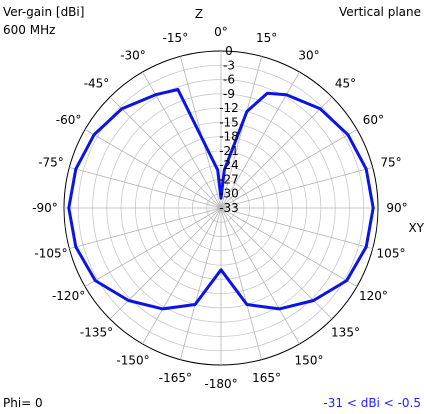 The height and width of the screenshot is (414, 424). I want to click on angle-tick-label: 105°, so click(391, 254).